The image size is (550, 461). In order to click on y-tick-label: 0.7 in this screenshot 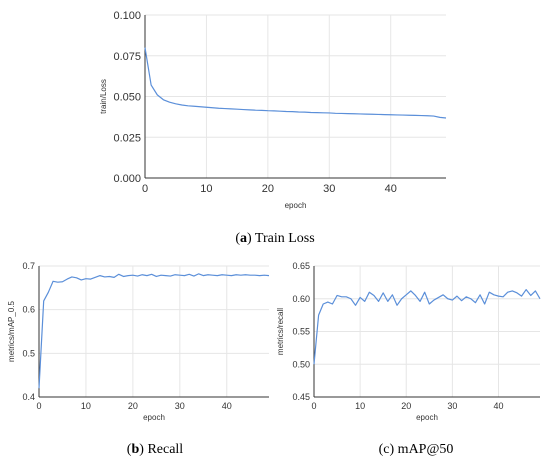, I will do `click(28, 266)`.